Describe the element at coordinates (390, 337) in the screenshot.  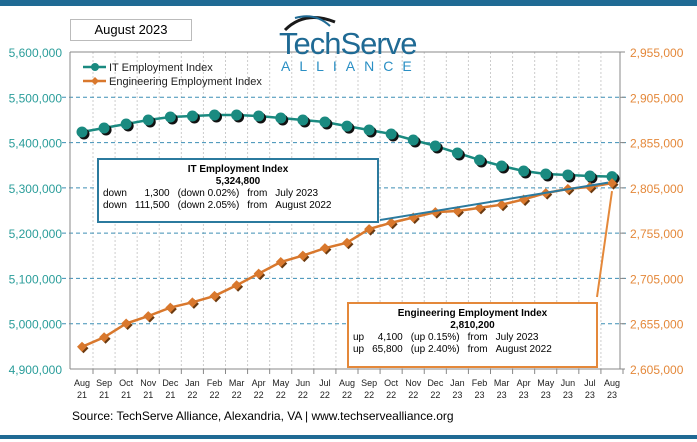
I see `cell: 4,100` at that location.